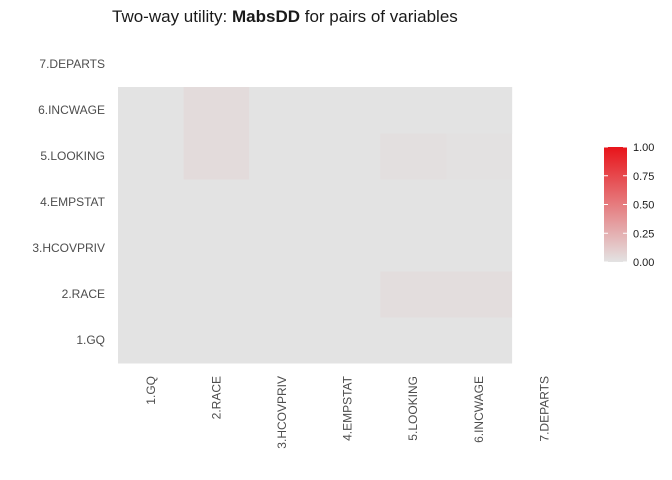  Describe the element at coordinates (347, 248) in the screenshot. I see `heatmap-cell-upper-4.EMPSTAT-3.HCOVPRIV` at that location.